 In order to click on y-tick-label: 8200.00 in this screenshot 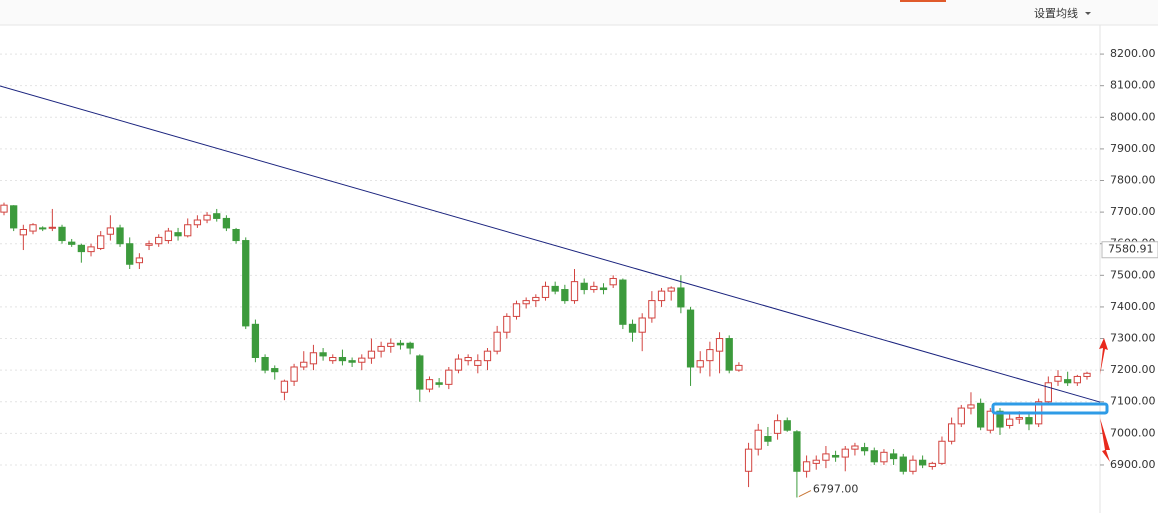, I will do `click(1133, 53)`.